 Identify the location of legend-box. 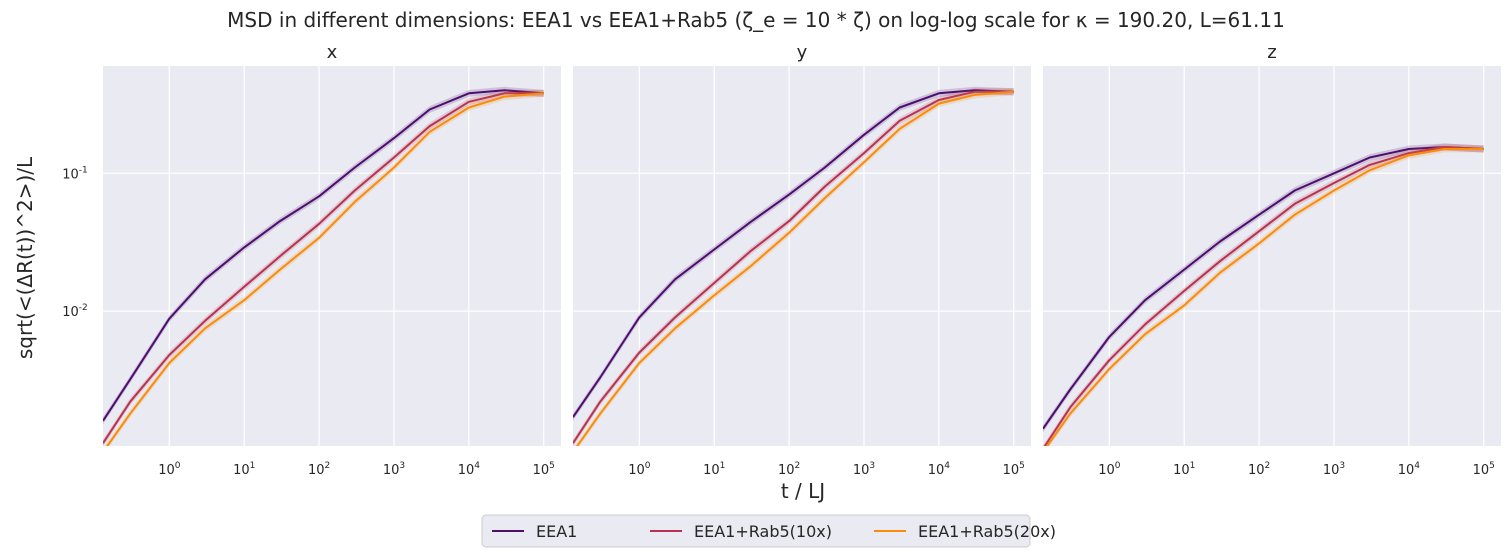
(756, 531).